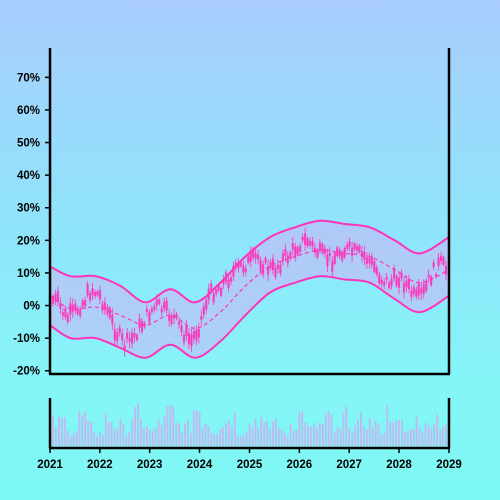 This screenshot has width=500, height=500. I want to click on lower-band-line, so click(249, 317).